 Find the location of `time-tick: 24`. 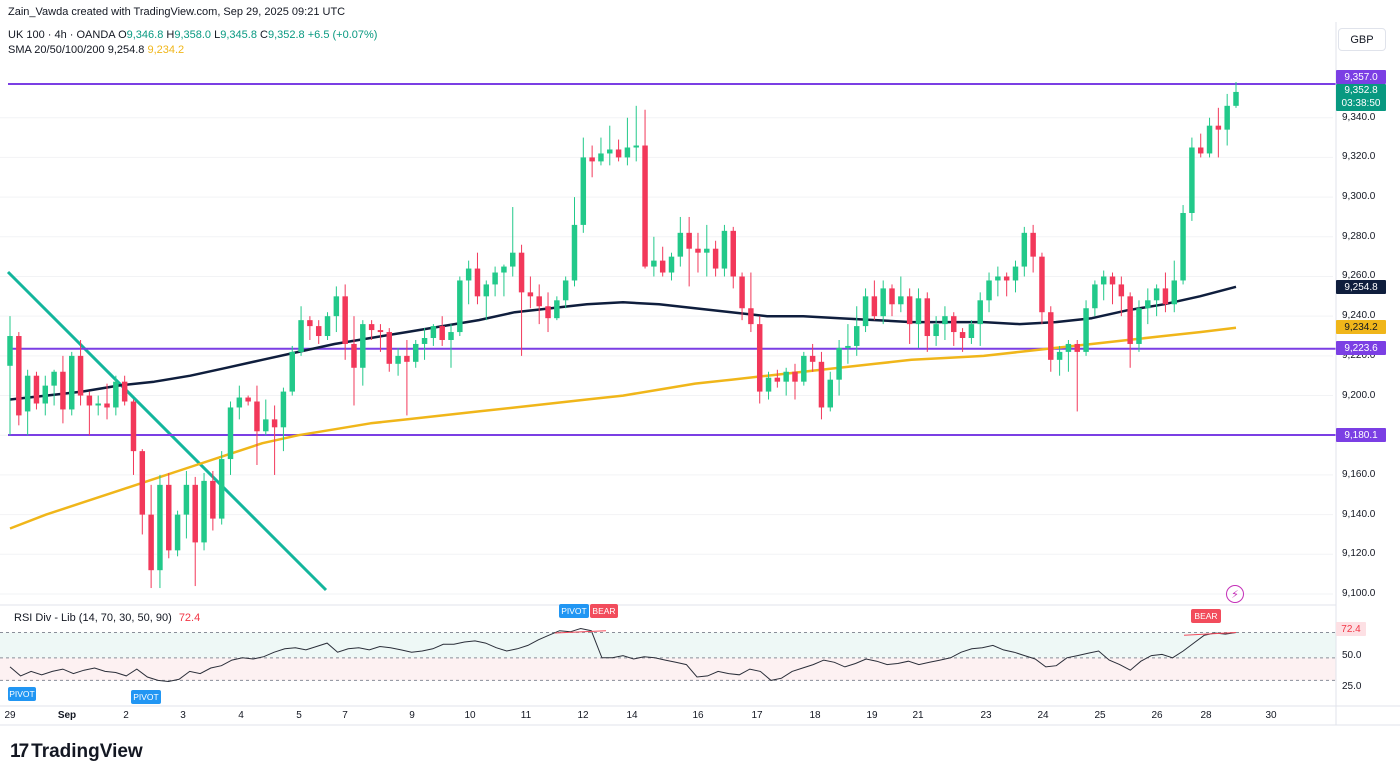

time-tick: 24 is located at coordinates (1043, 715).